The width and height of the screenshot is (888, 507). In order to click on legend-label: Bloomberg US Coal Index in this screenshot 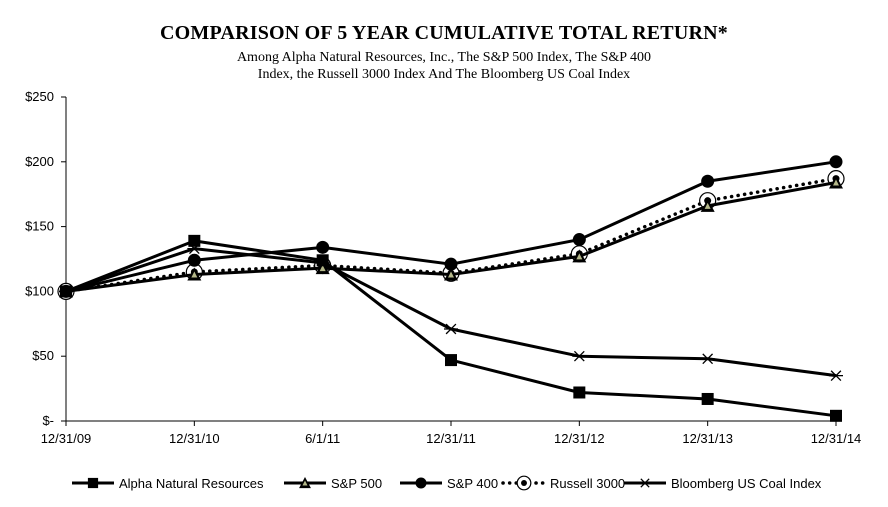, I will do `click(746, 483)`.